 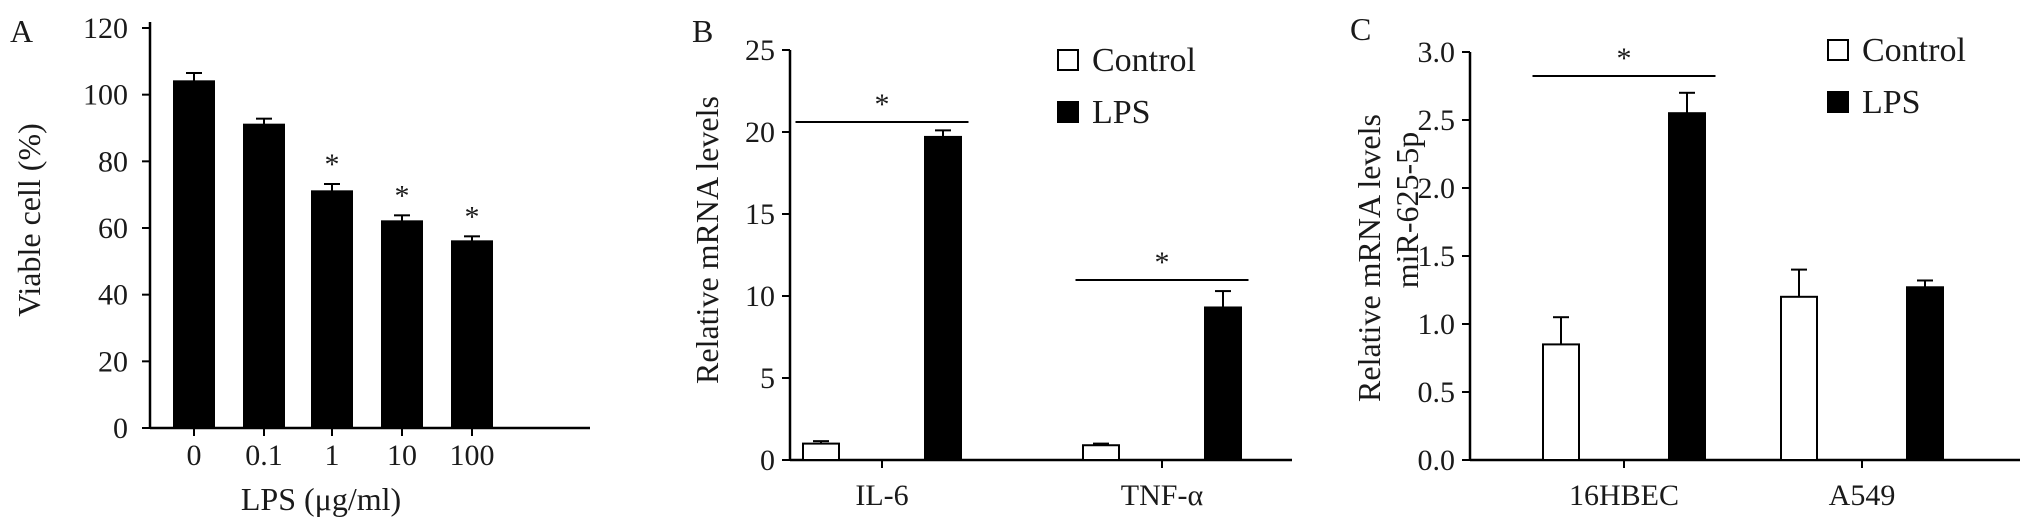 I want to click on y-ticks: 0 5 10 15 20 25, so click(x=767, y=255).